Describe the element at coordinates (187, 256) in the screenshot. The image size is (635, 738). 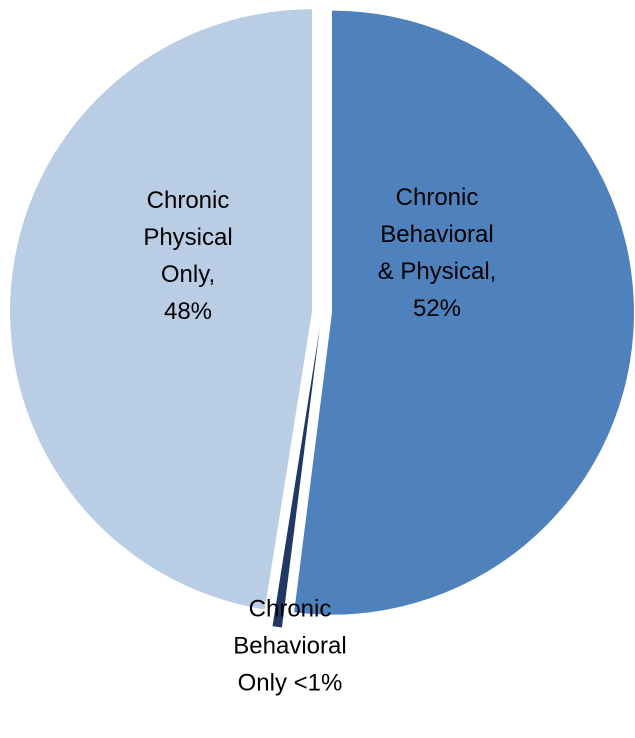
I see `slice-label-2: Chronic Physical Only, 48%` at that location.